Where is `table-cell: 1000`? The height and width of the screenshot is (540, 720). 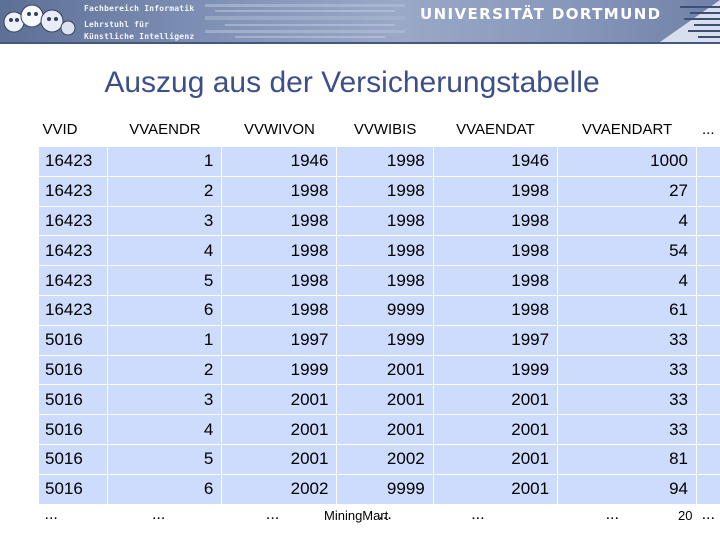 table-cell: 1000 is located at coordinates (627, 161).